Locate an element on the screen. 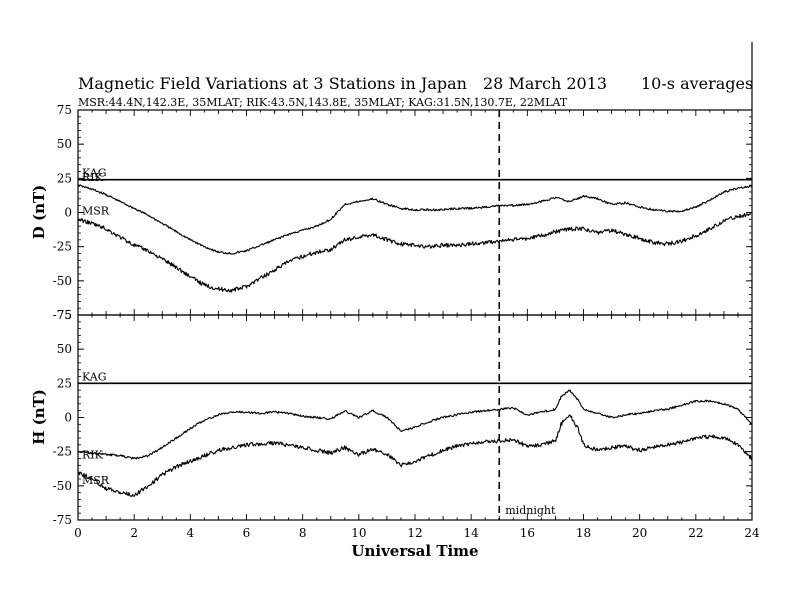  x-tick-label: 8 is located at coordinates (303, 533).